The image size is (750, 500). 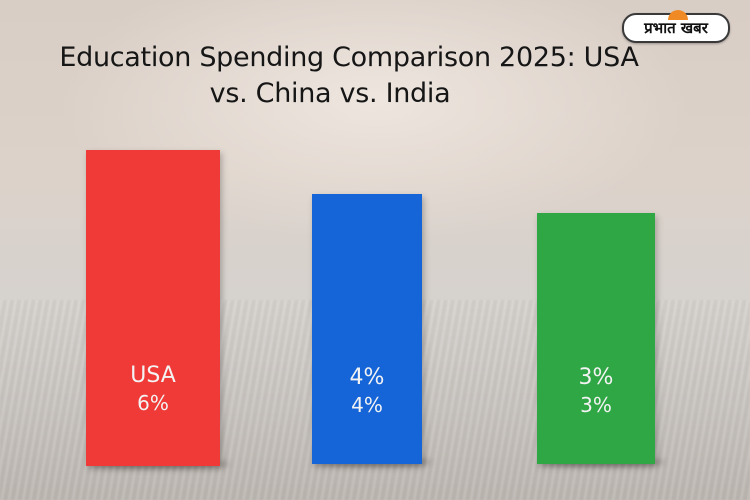 What do you see at coordinates (367, 405) in the screenshot?
I see `bar-value-label: 4%` at bounding box center [367, 405].